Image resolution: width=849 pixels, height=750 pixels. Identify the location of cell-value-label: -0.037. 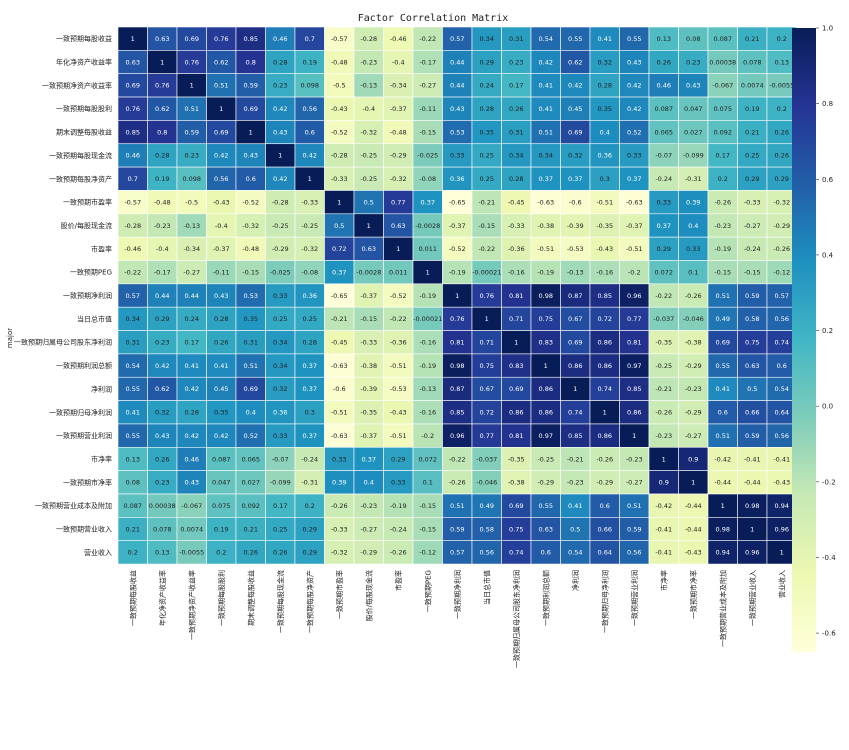
(486, 459).